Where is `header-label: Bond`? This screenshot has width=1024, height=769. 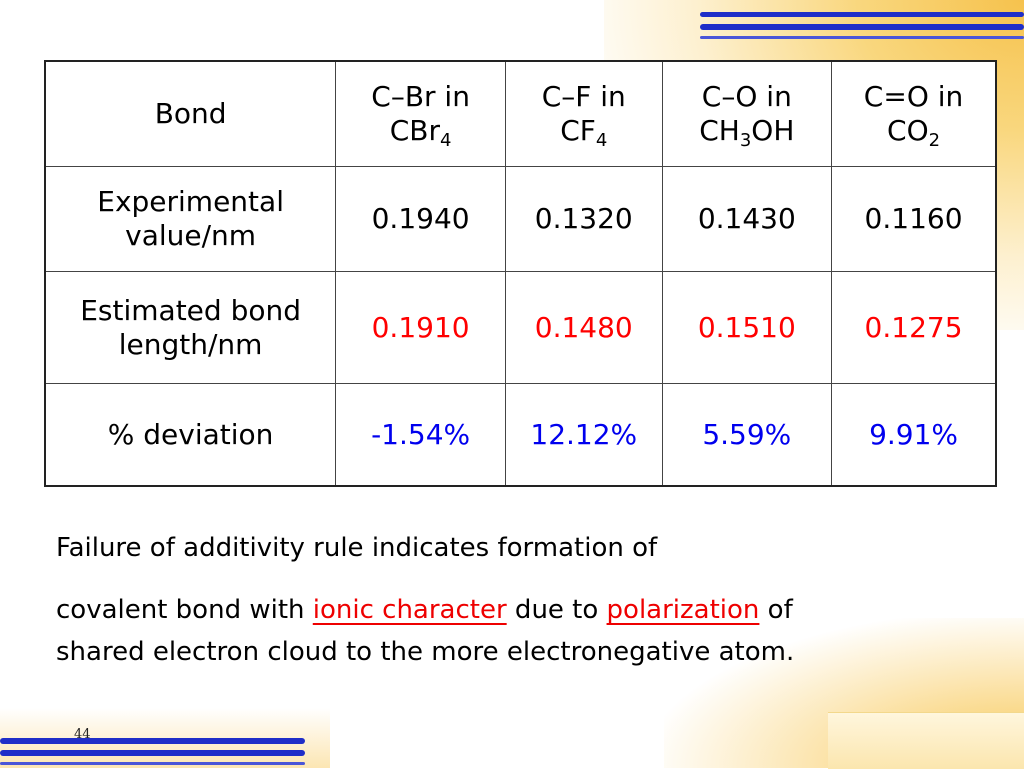
header-label: Bond is located at coordinates (190, 113).